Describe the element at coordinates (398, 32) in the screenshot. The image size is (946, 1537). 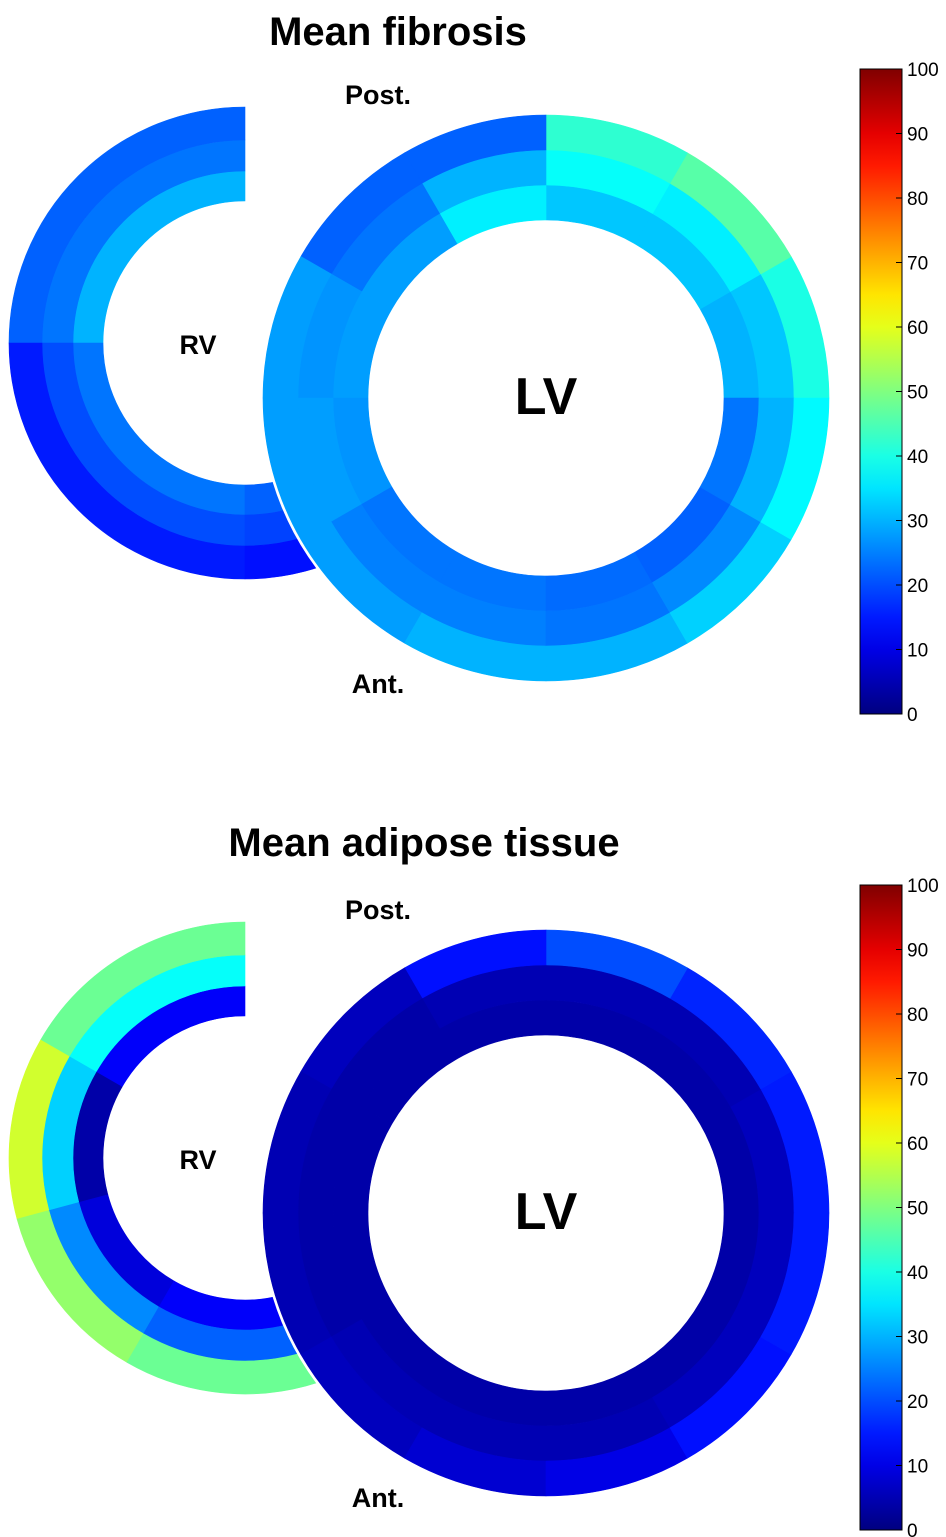
I see `chart-title: Mean fibrosis` at that location.